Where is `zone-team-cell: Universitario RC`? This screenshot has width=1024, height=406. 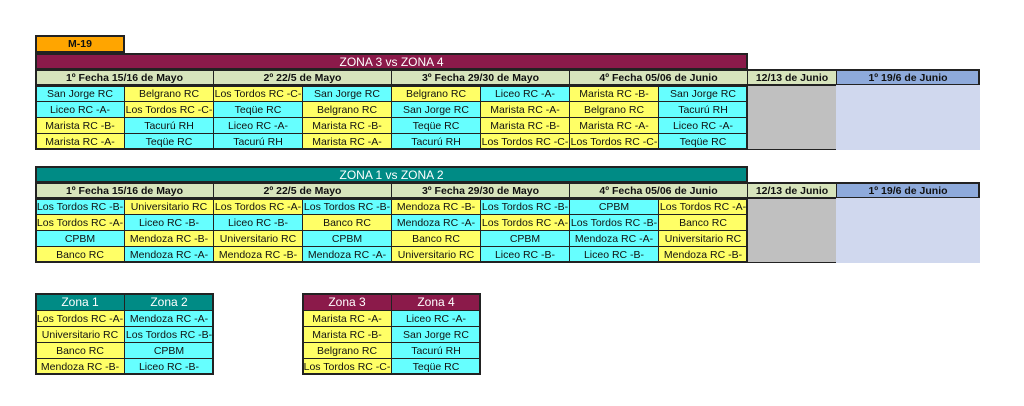 zone-team-cell: Universitario RC is located at coordinates (80, 334).